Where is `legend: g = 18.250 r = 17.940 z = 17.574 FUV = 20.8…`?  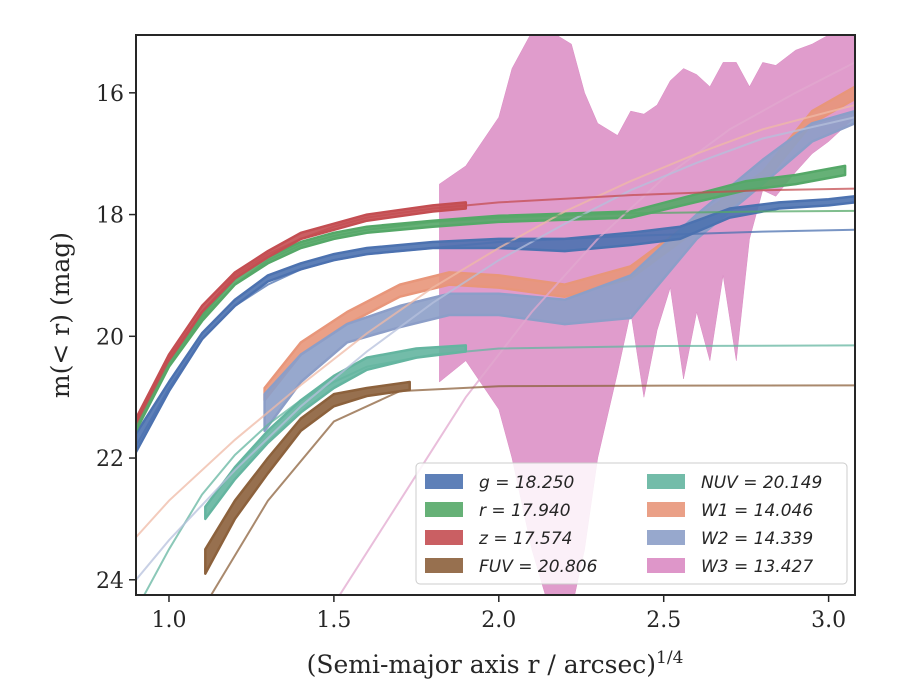 legend: g = 18.250 r = 17.940 z = 17.574 FUV = 20.8… is located at coordinates (631, 523).